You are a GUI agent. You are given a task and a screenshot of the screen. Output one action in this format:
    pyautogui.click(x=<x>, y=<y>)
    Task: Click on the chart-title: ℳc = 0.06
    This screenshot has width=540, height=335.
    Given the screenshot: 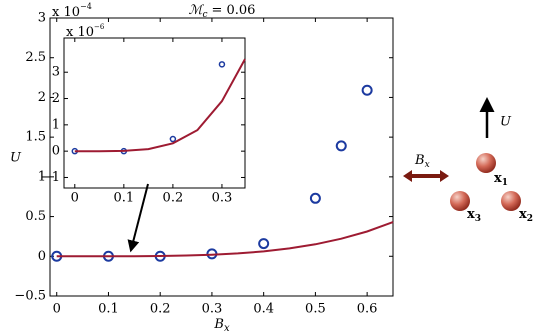 What is the action you would take?
    pyautogui.click(x=222, y=11)
    